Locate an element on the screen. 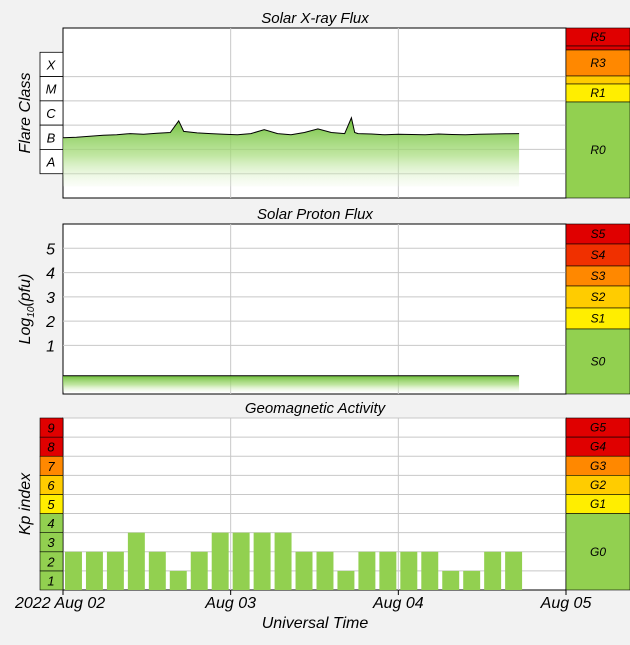  kp-y-tick-label: 1 is located at coordinates (50, 580).